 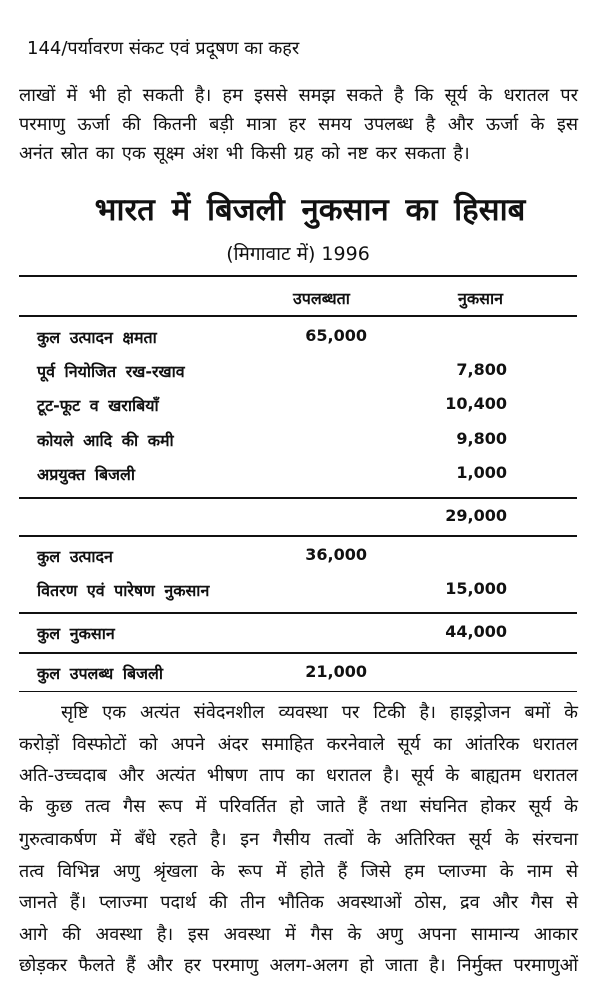 I want to click on row-label: वितरण एवं पारेषण नुकसान, so click(x=123, y=590).